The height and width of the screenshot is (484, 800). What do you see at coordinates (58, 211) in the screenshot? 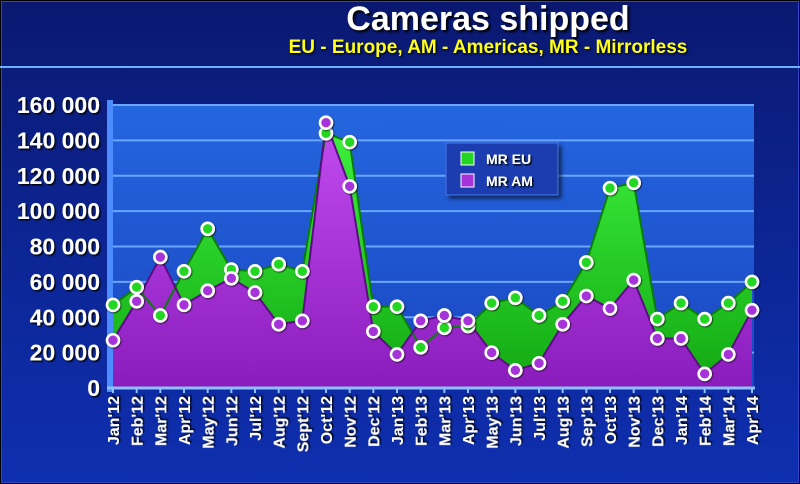
I see `y-tick-label: 100 000` at bounding box center [58, 211].